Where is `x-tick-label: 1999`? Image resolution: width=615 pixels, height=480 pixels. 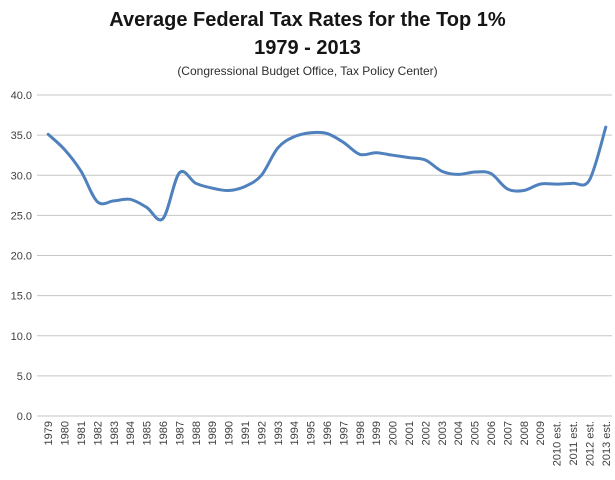 x-tick-label: 1999 is located at coordinates (377, 433).